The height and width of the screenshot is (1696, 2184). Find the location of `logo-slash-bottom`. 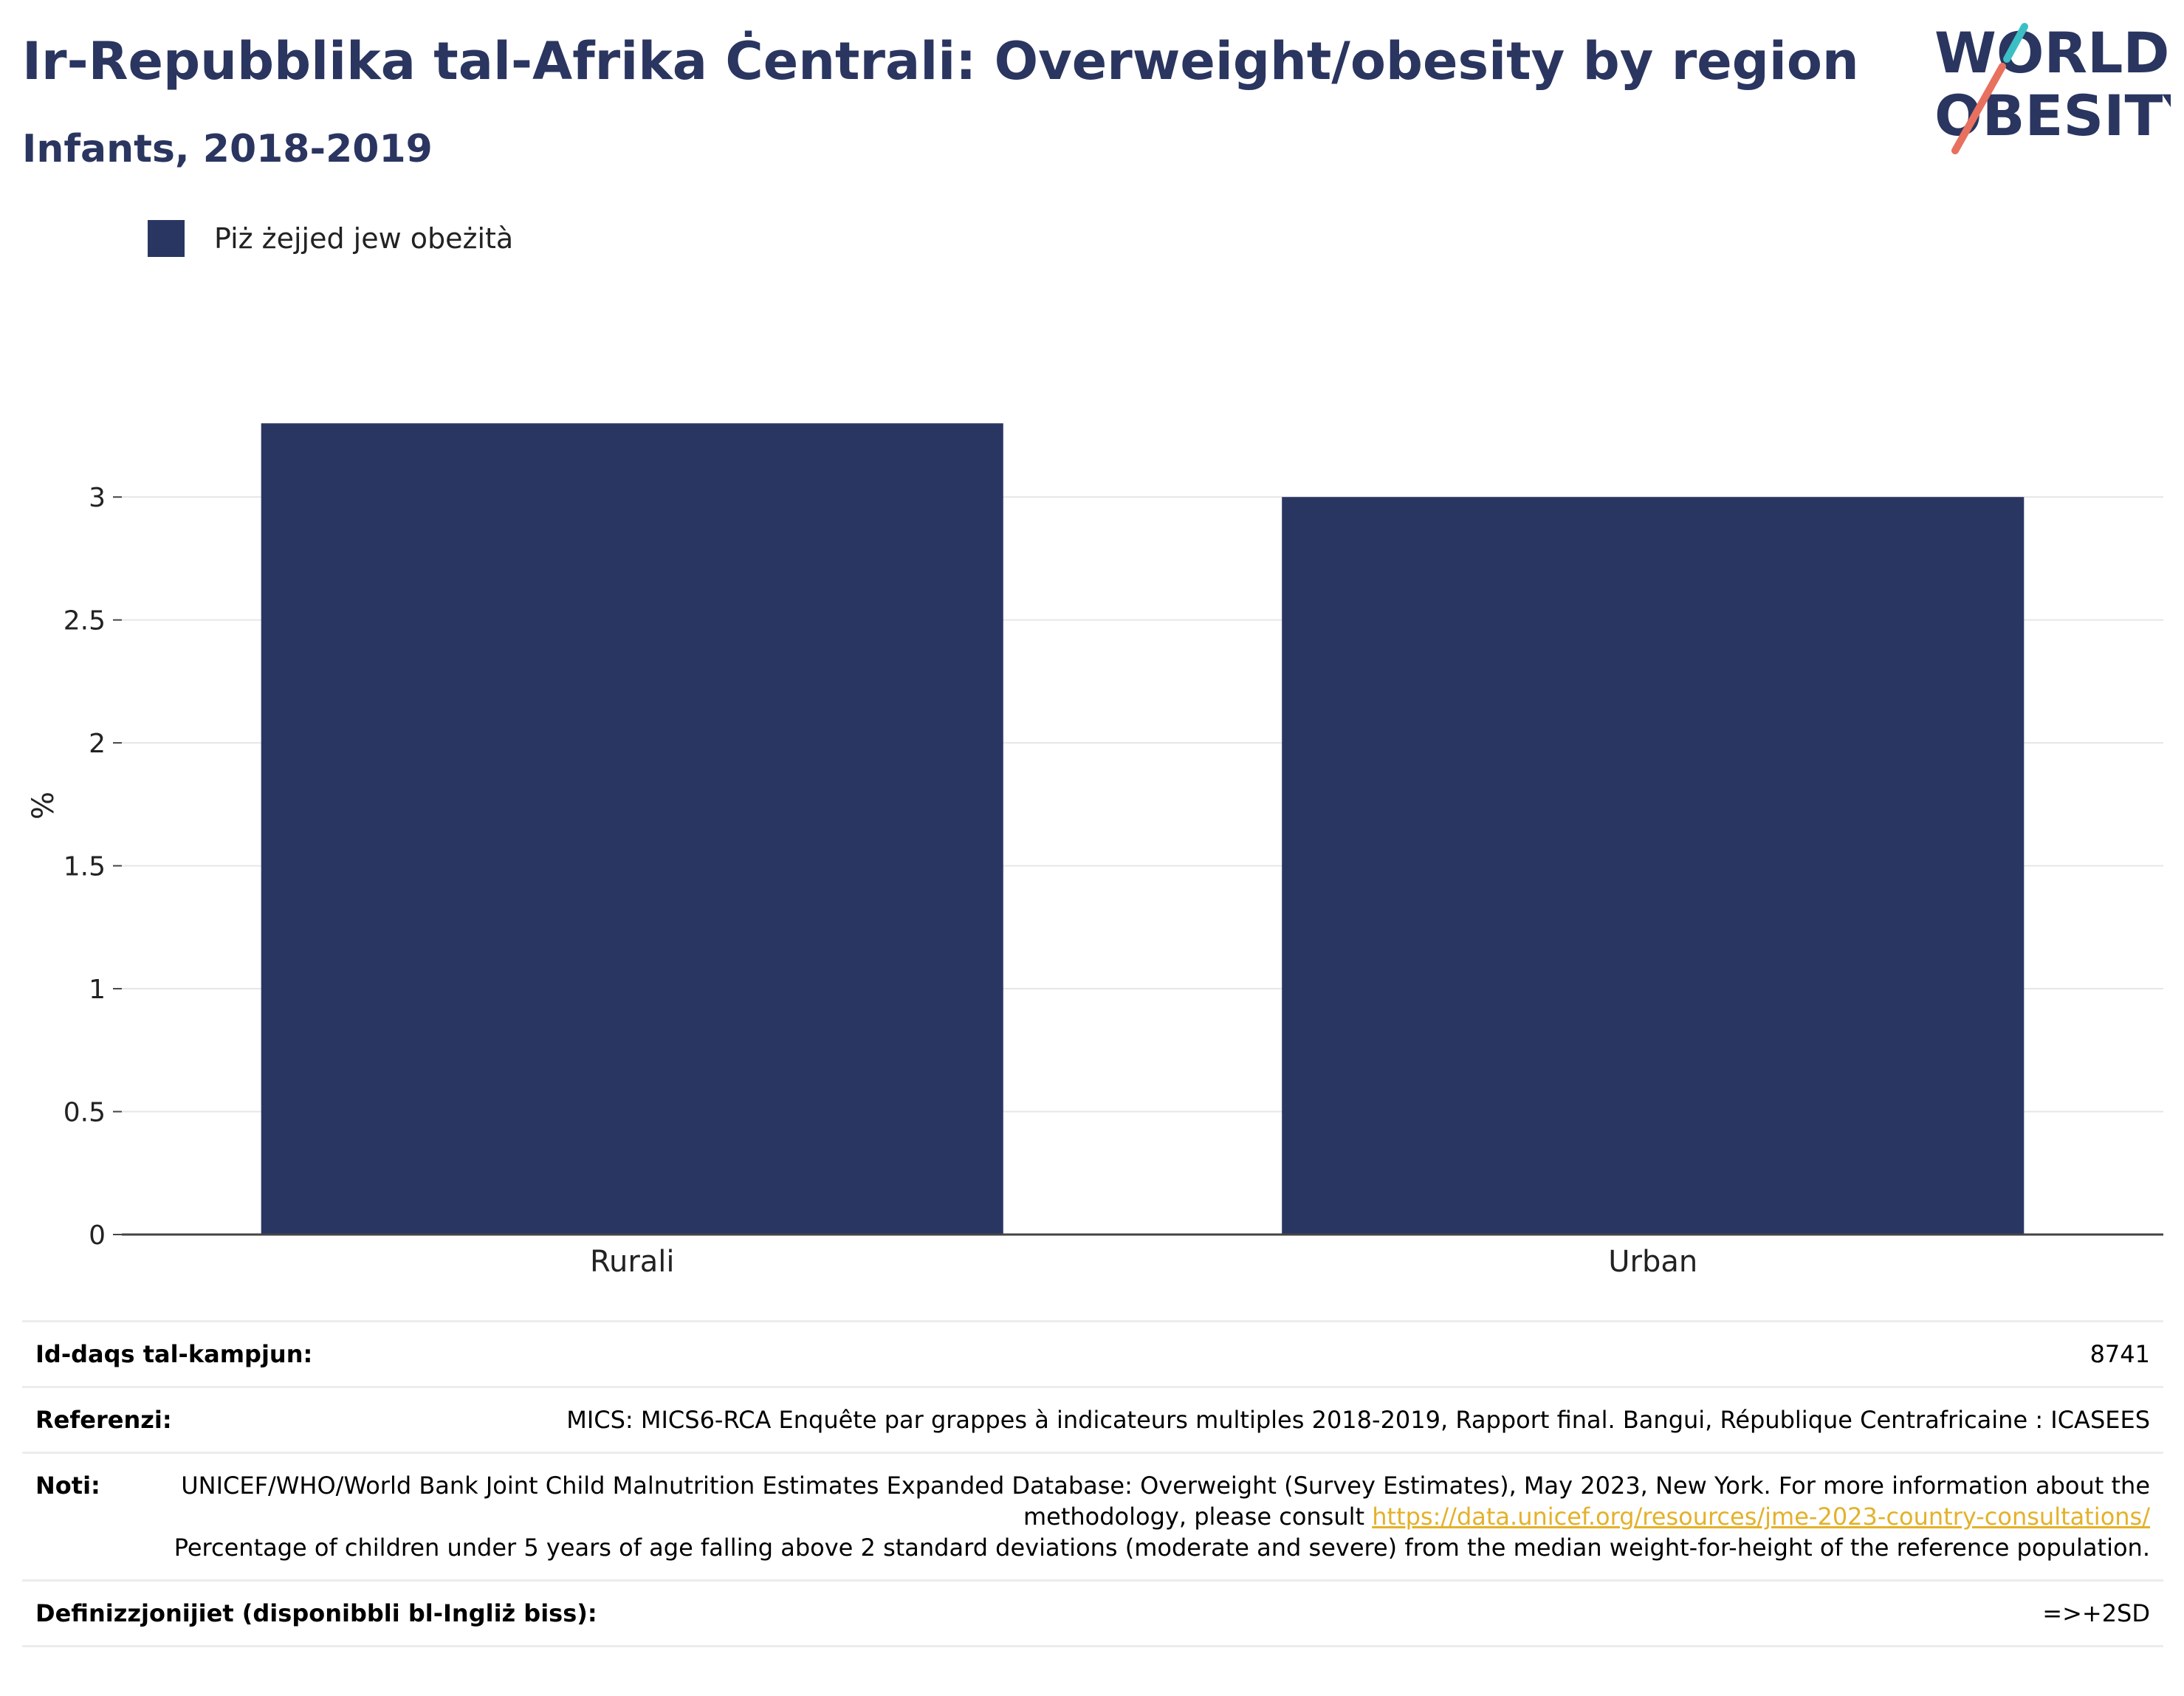

logo-slash-bottom is located at coordinates (1979, 108).